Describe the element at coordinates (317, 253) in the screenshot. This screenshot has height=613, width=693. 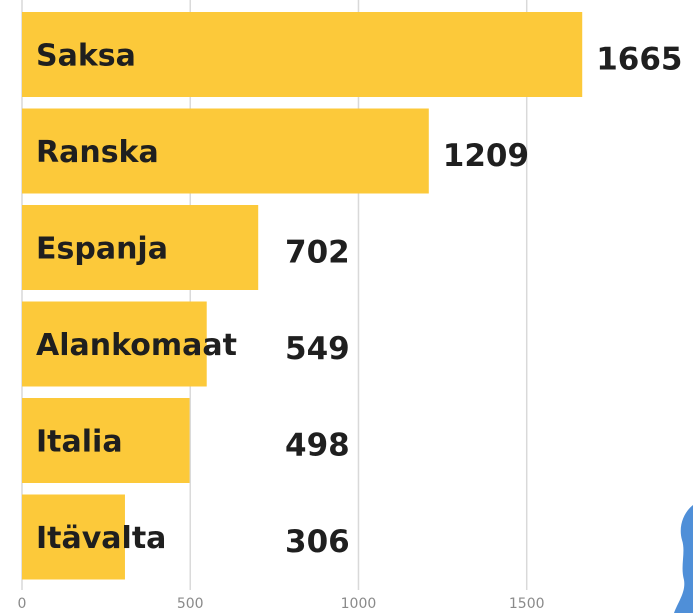
I see `value-label-2: 702` at that location.